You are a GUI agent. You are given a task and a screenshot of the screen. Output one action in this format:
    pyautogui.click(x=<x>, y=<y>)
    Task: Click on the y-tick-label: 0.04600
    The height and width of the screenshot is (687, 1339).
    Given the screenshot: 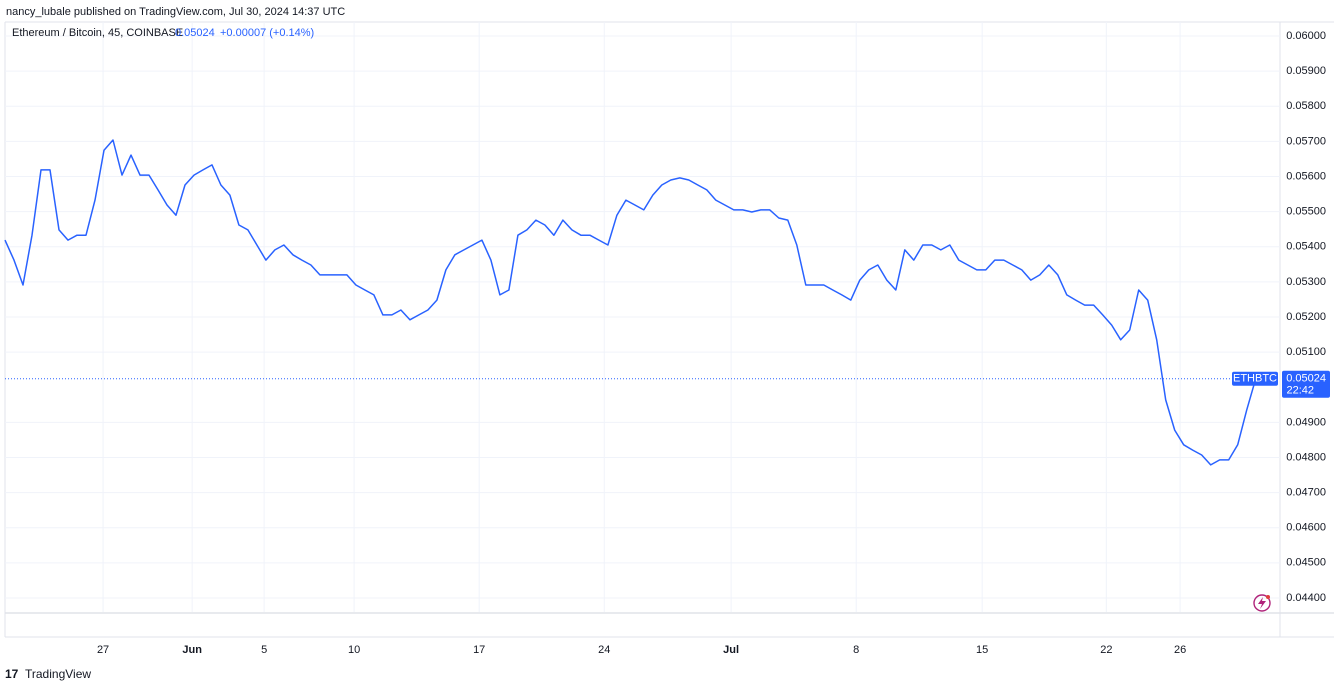 What is the action you would take?
    pyautogui.click(x=1306, y=528)
    